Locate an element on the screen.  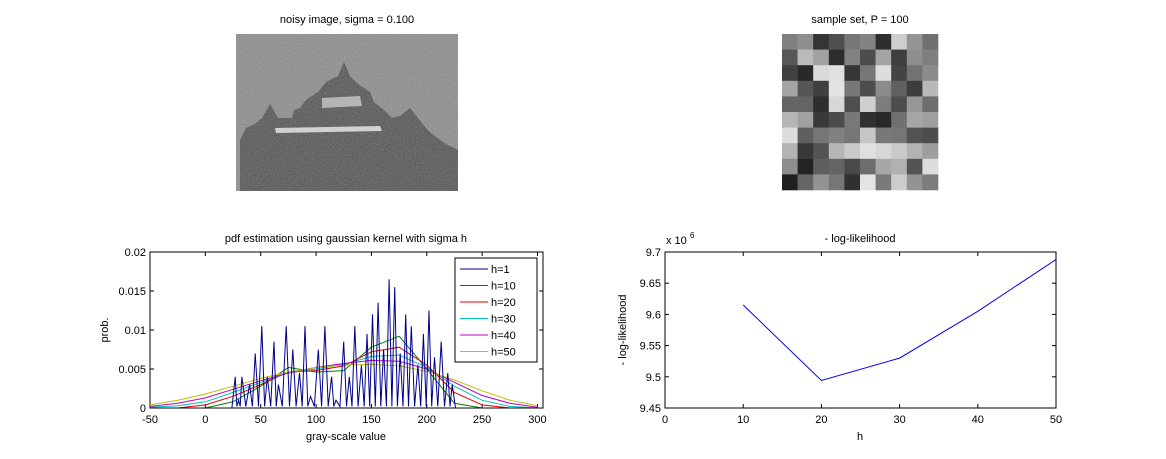
y-tick-label: 9.7 is located at coordinates (653, 253).